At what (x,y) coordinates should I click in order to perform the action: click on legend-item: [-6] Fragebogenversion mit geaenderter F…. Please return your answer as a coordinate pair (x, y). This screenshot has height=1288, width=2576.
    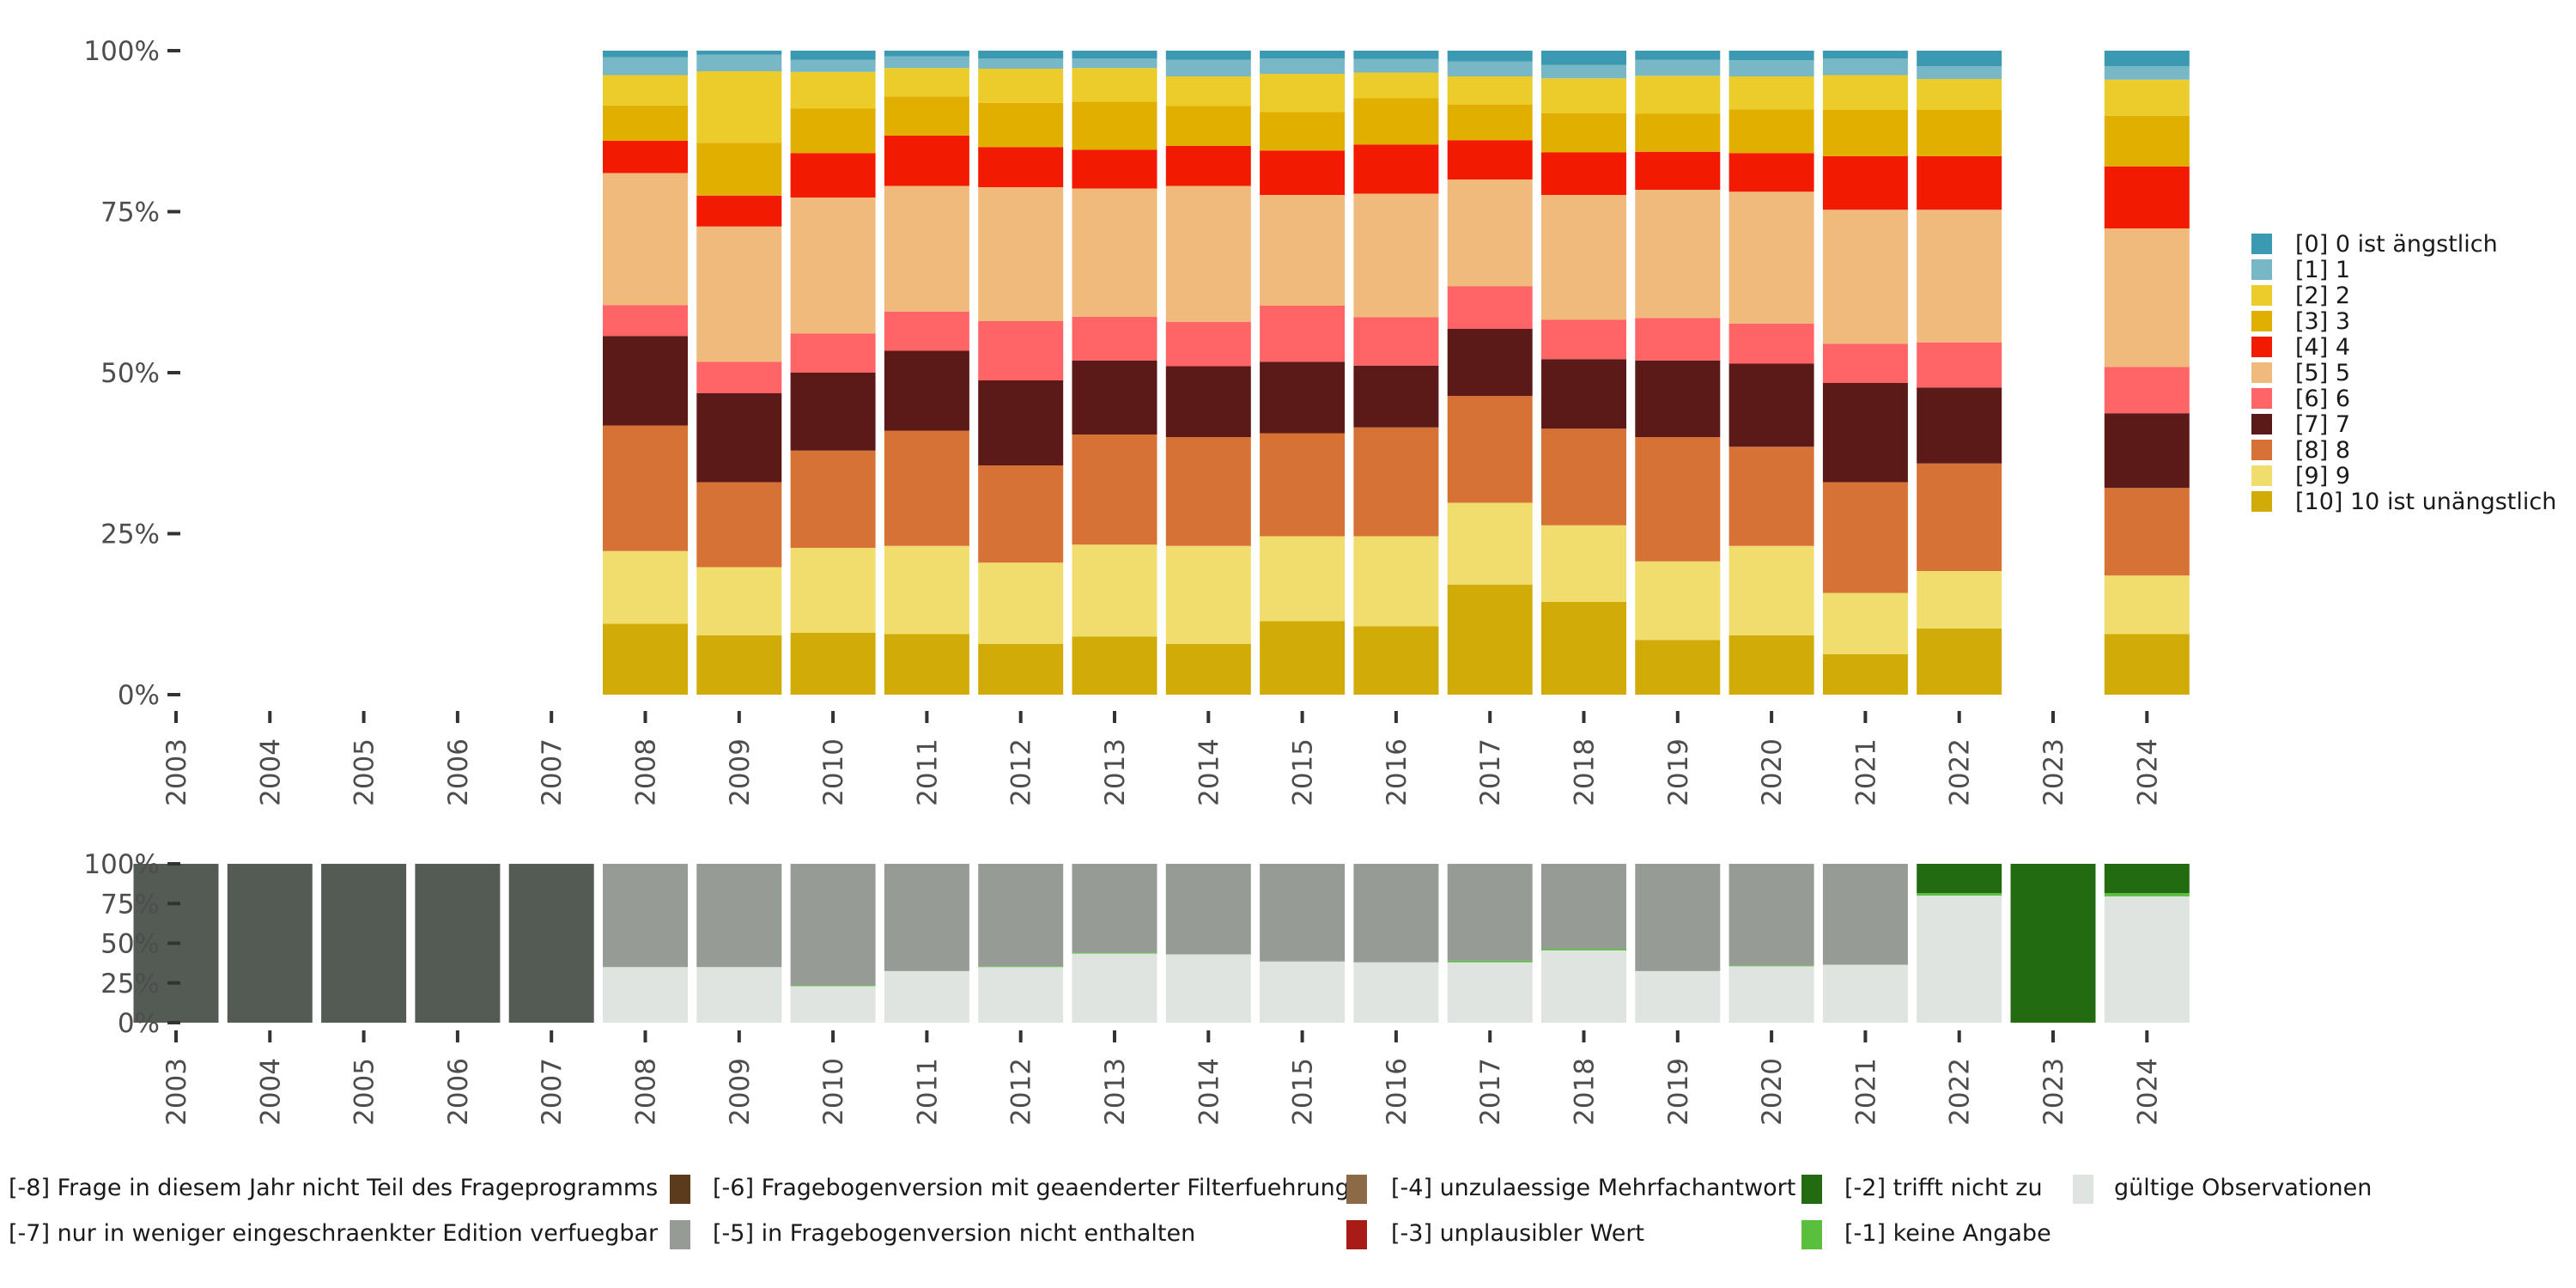
    Looking at the image, I should click on (1010, 1189).